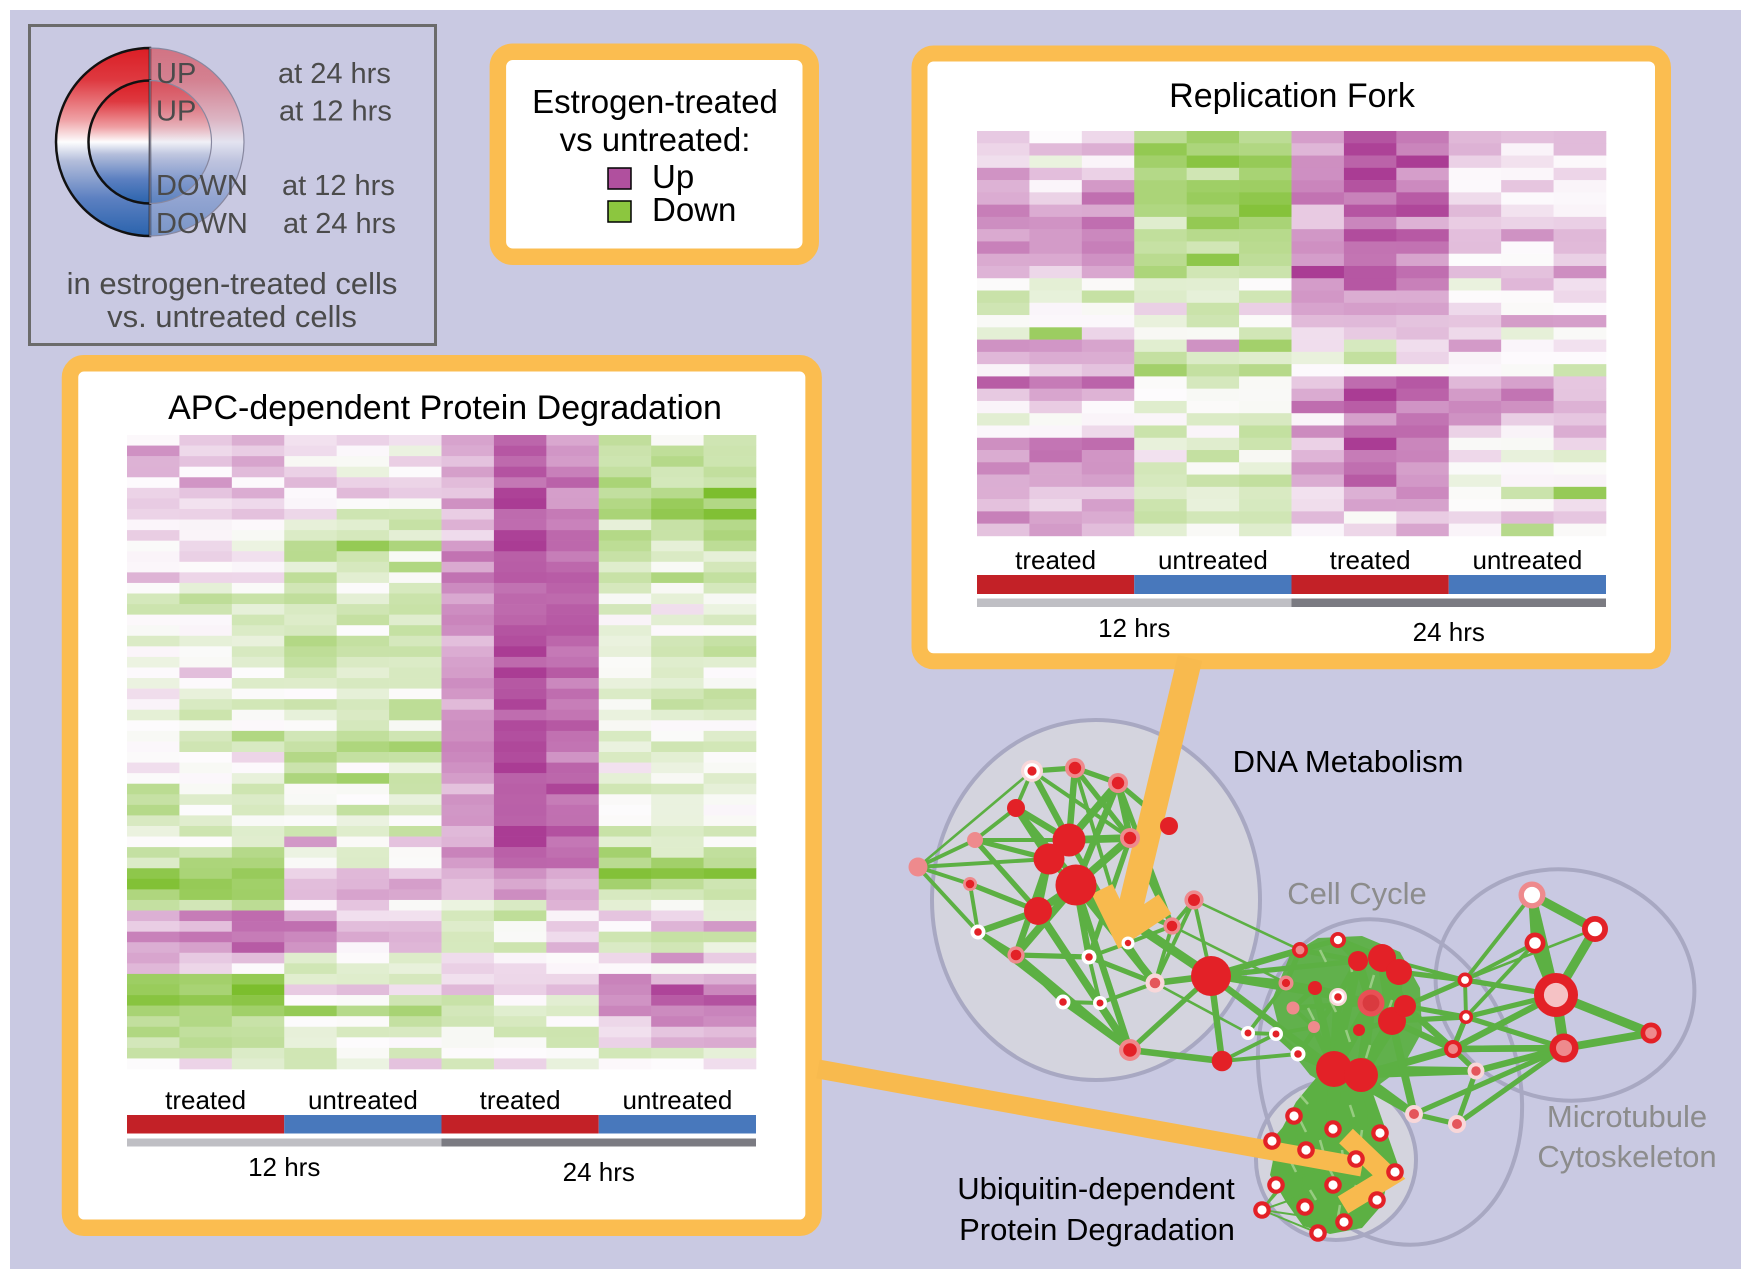 Image resolution: width=1750 pixels, height=1279 pixels. What do you see at coordinates (232, 283) in the screenshot?
I see `svg-text: in estrogen-treated cells` at bounding box center [232, 283].